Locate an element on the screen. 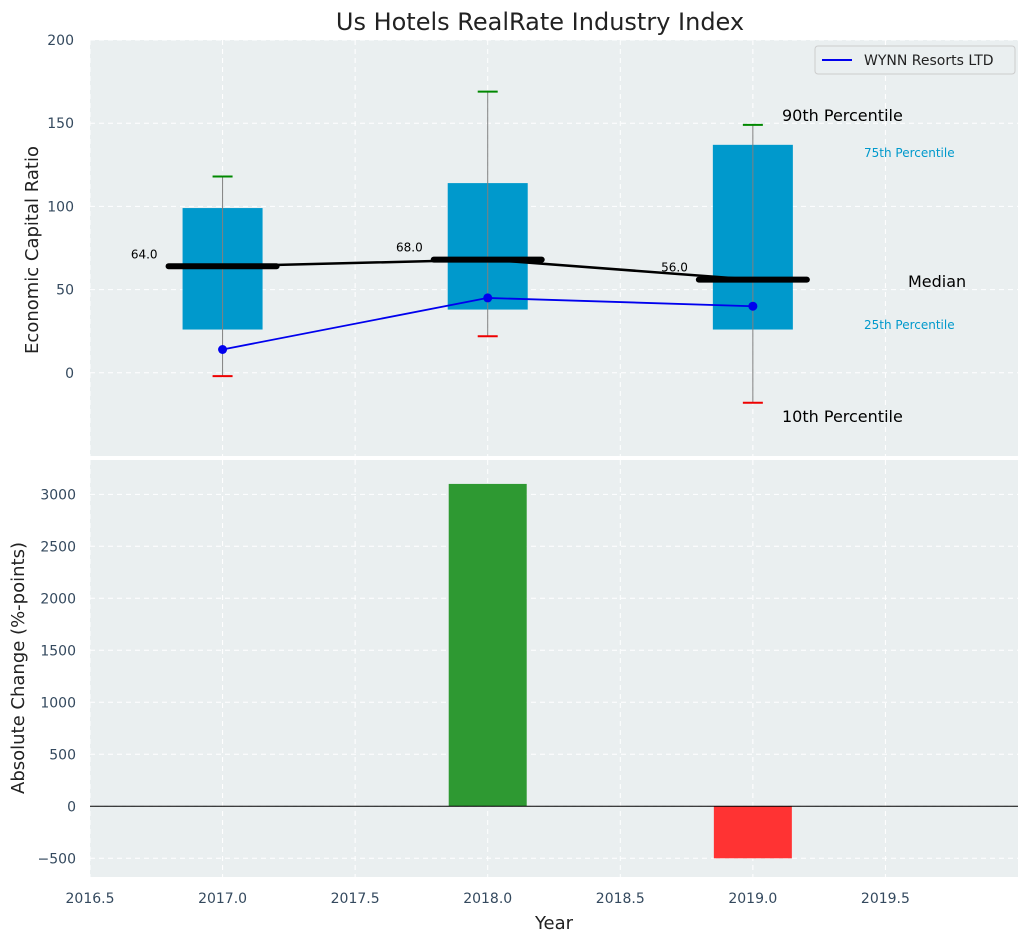 The width and height of the screenshot is (1029, 942). bottom-y-tick-label: −500 is located at coordinates (57, 859).